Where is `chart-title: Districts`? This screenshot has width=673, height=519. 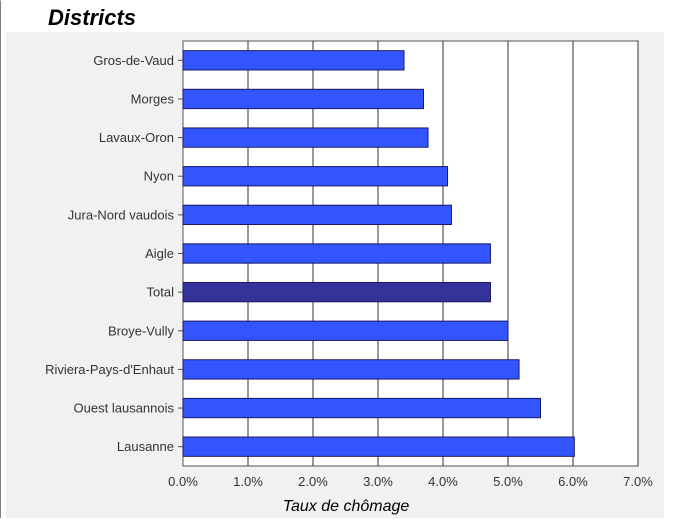 chart-title: Districts is located at coordinates (92, 17).